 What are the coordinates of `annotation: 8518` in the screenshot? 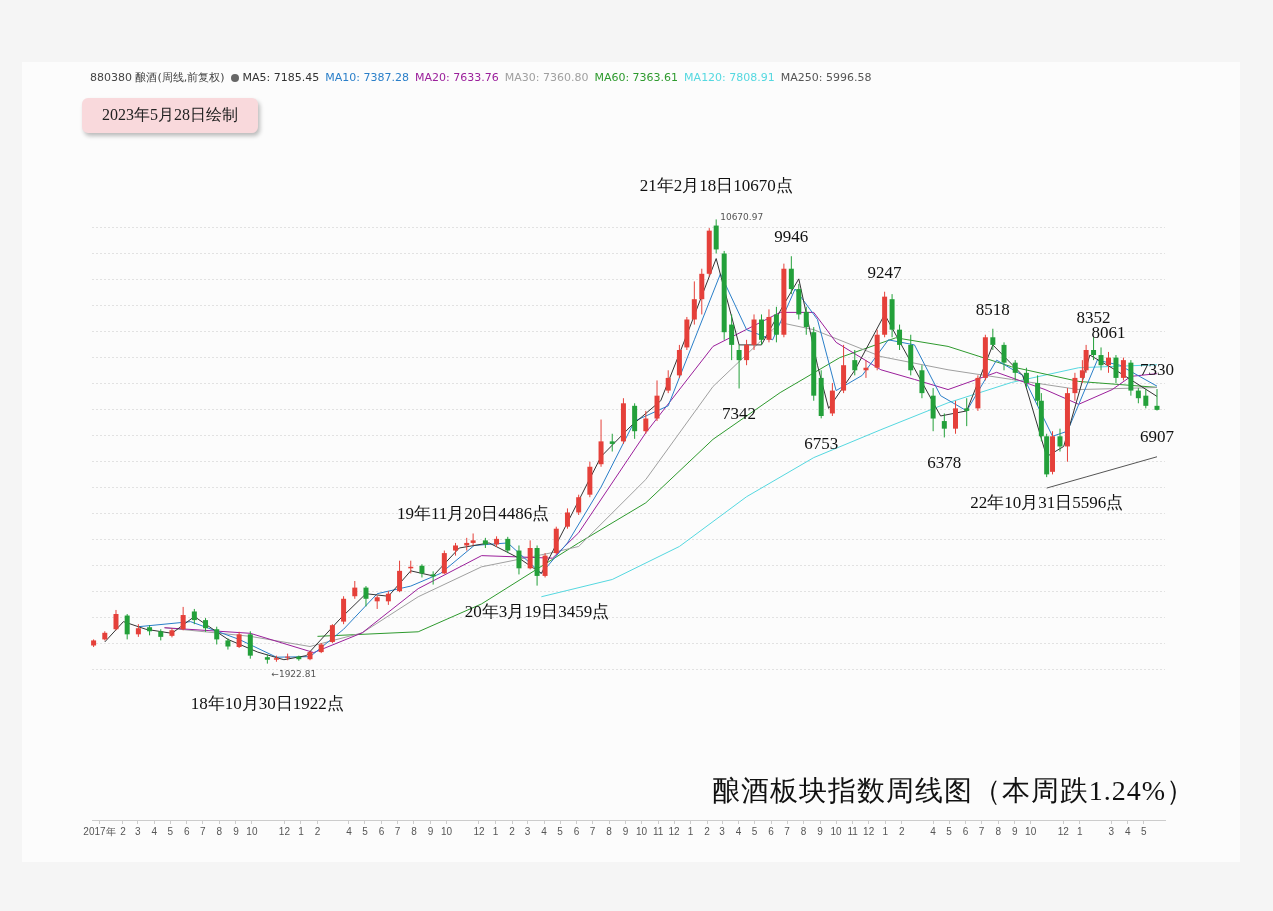 It's located at (992, 309).